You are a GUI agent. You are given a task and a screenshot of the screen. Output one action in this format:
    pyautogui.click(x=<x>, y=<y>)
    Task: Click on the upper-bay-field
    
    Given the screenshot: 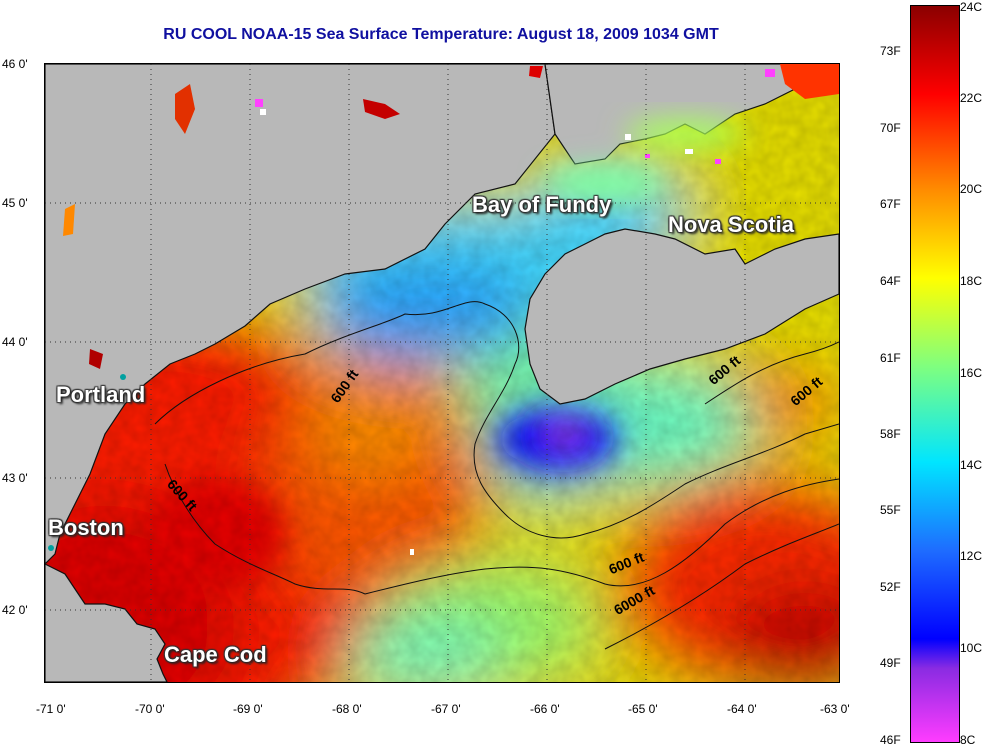 What is the action you would take?
    pyautogui.click(x=645, y=160)
    